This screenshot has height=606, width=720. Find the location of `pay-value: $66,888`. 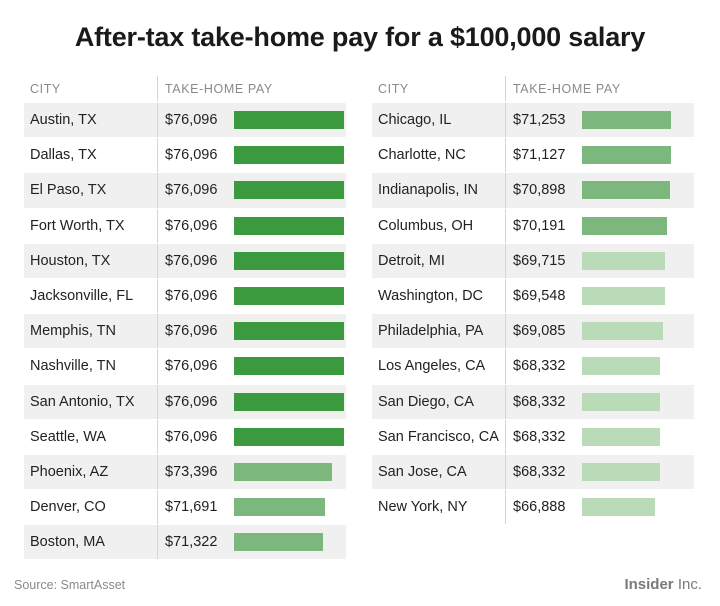

pay-value: $66,888 is located at coordinates (539, 507).